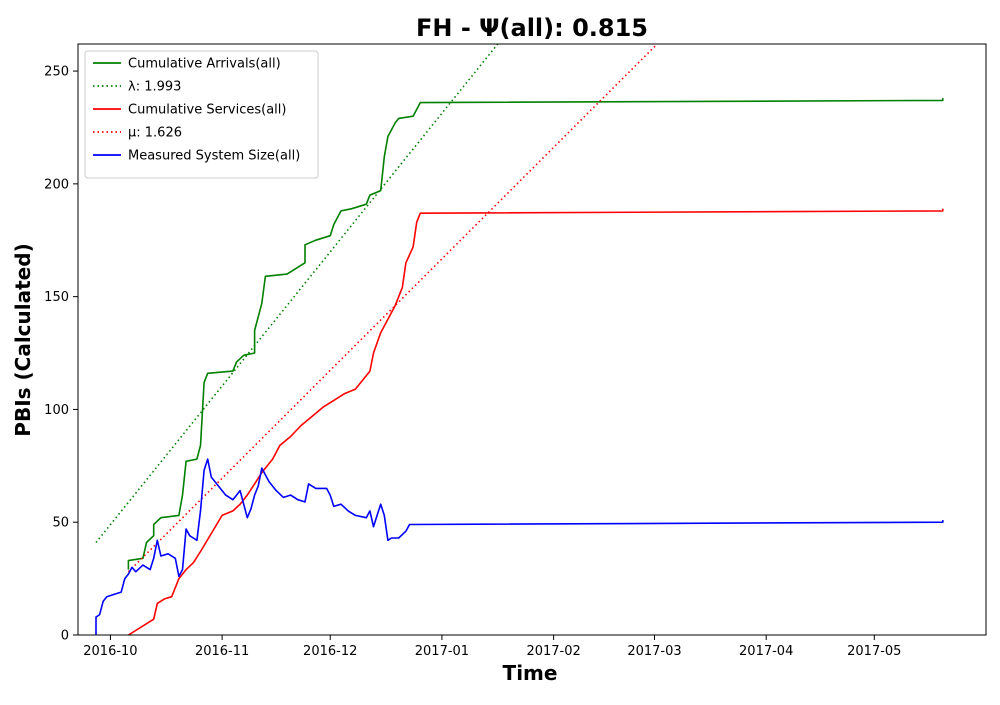 This screenshot has width=1000, height=705. What do you see at coordinates (654, 651) in the screenshot?
I see `x-tick-label: 2017-03` at bounding box center [654, 651].